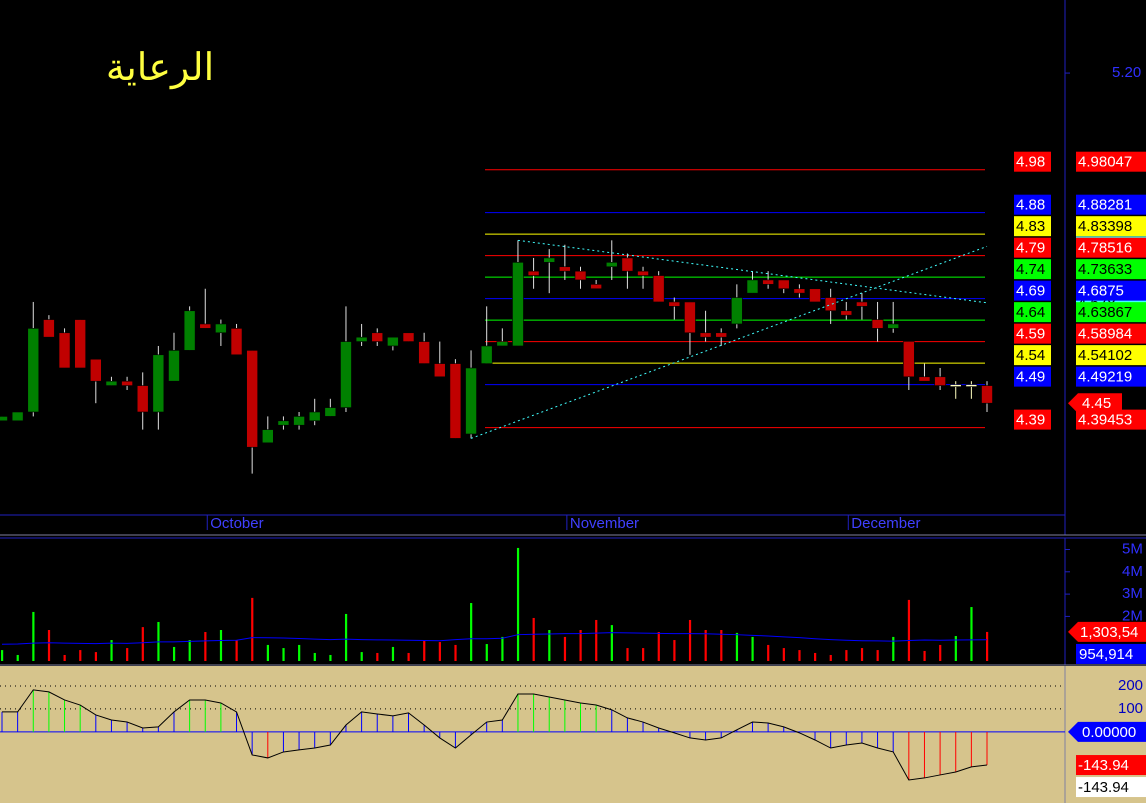  I want to click on level-label: 4.83, so click(1030, 226).